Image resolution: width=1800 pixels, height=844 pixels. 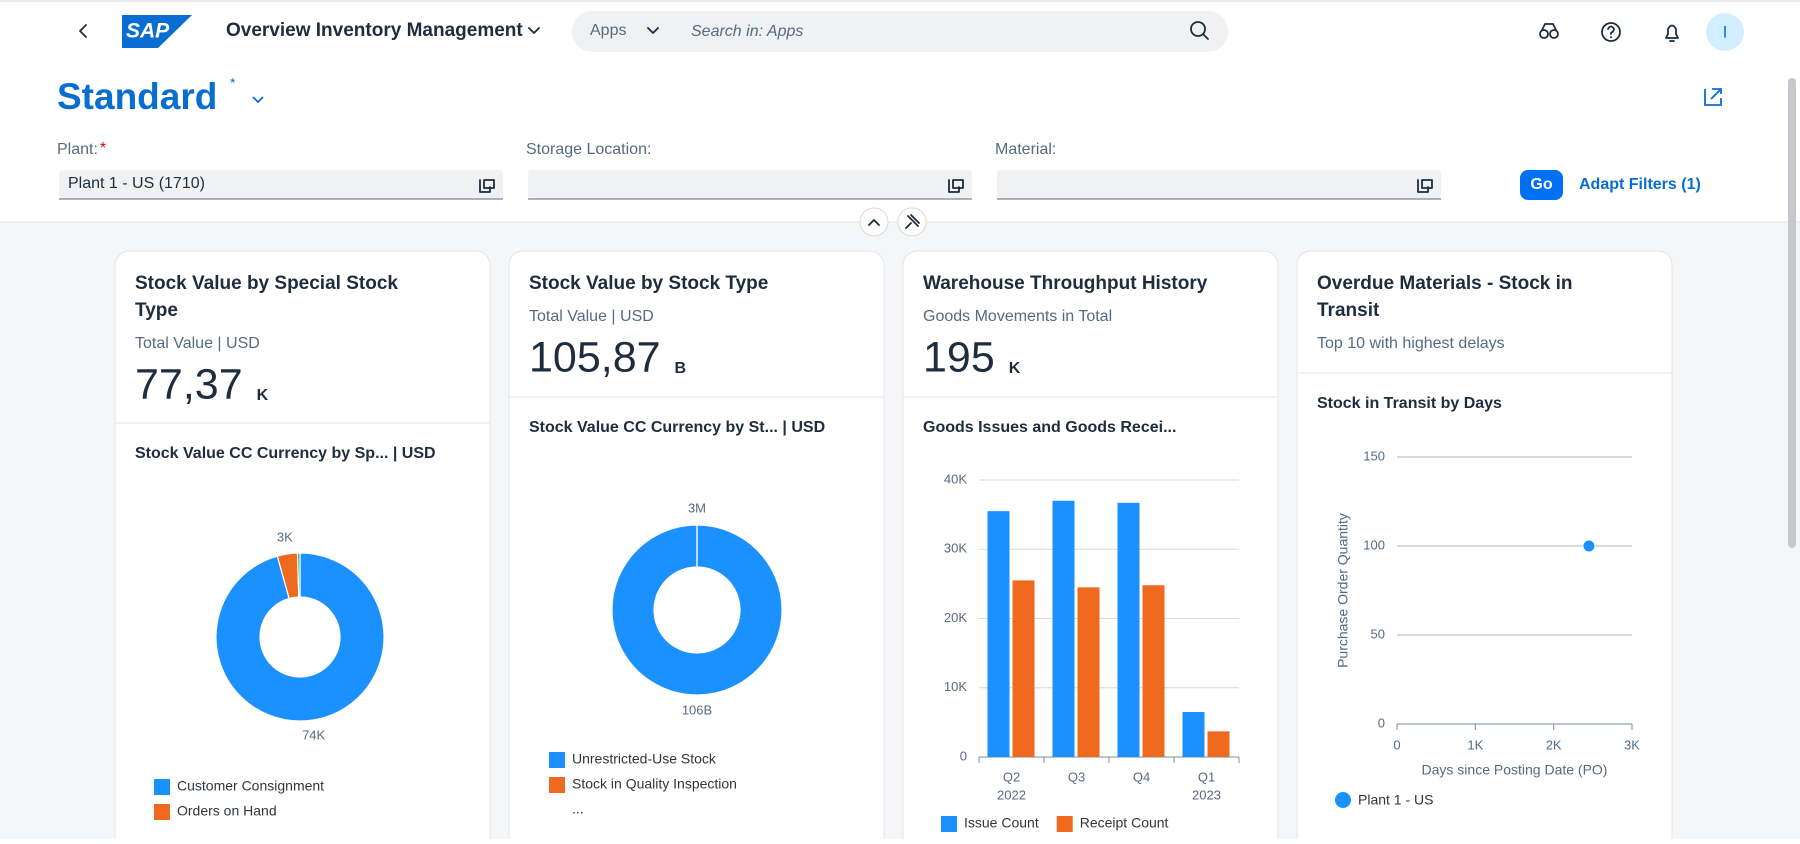 I want to click on filter-value: Plant 1 - US (1710), so click(x=136, y=183).